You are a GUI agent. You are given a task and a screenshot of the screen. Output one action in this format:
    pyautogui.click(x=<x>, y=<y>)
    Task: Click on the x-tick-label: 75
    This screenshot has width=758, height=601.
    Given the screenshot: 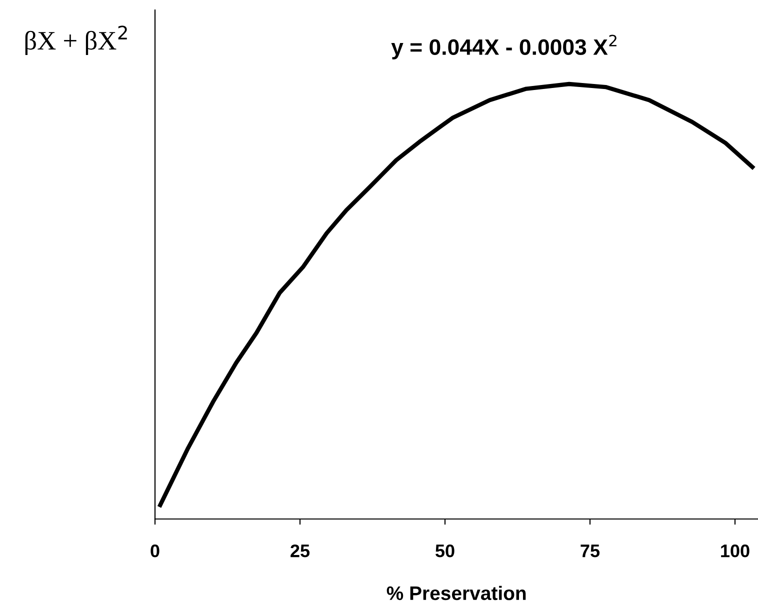 What is the action you would take?
    pyautogui.click(x=590, y=551)
    